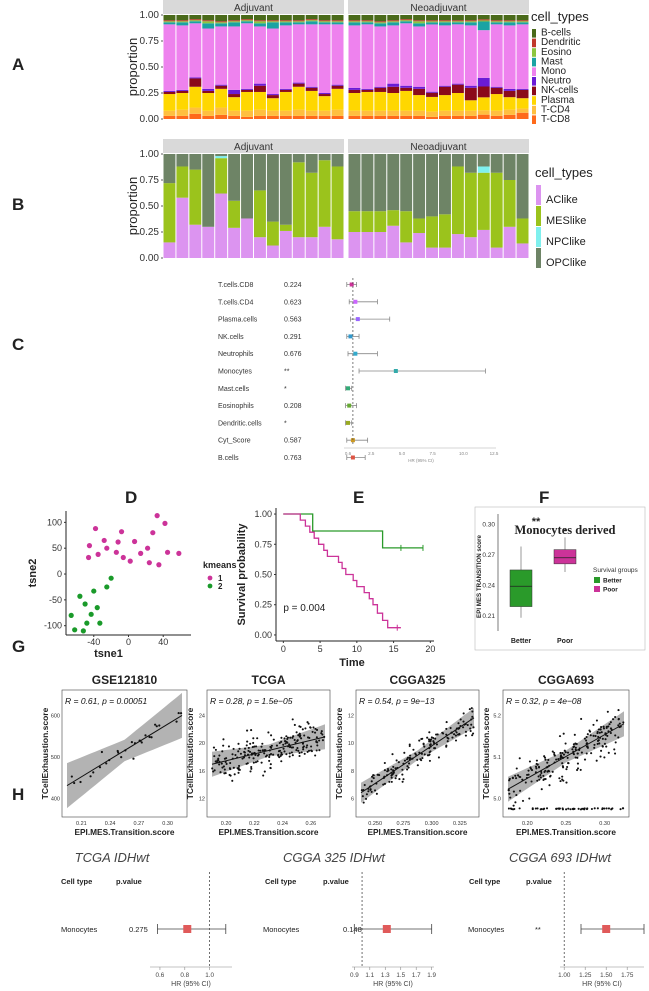 The height and width of the screenshot is (991, 649). What do you see at coordinates (160, 975) in the screenshot?
I see `forest-x-tick-label: 0.6` at bounding box center [160, 975].